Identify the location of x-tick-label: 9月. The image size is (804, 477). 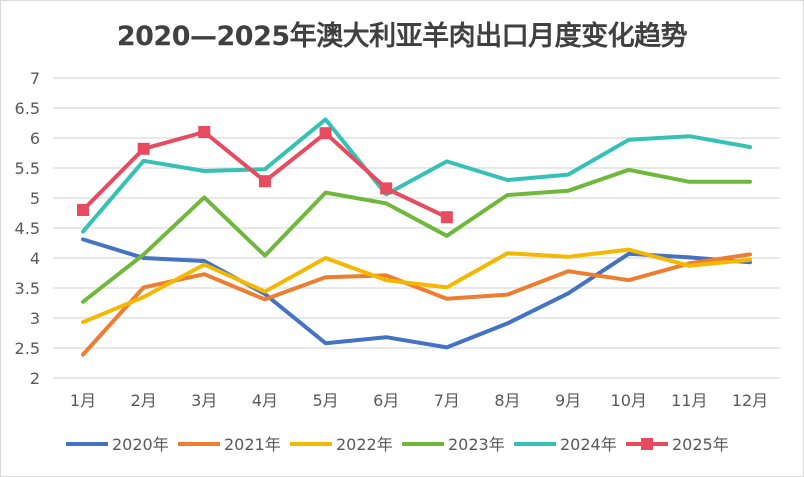
(568, 400).